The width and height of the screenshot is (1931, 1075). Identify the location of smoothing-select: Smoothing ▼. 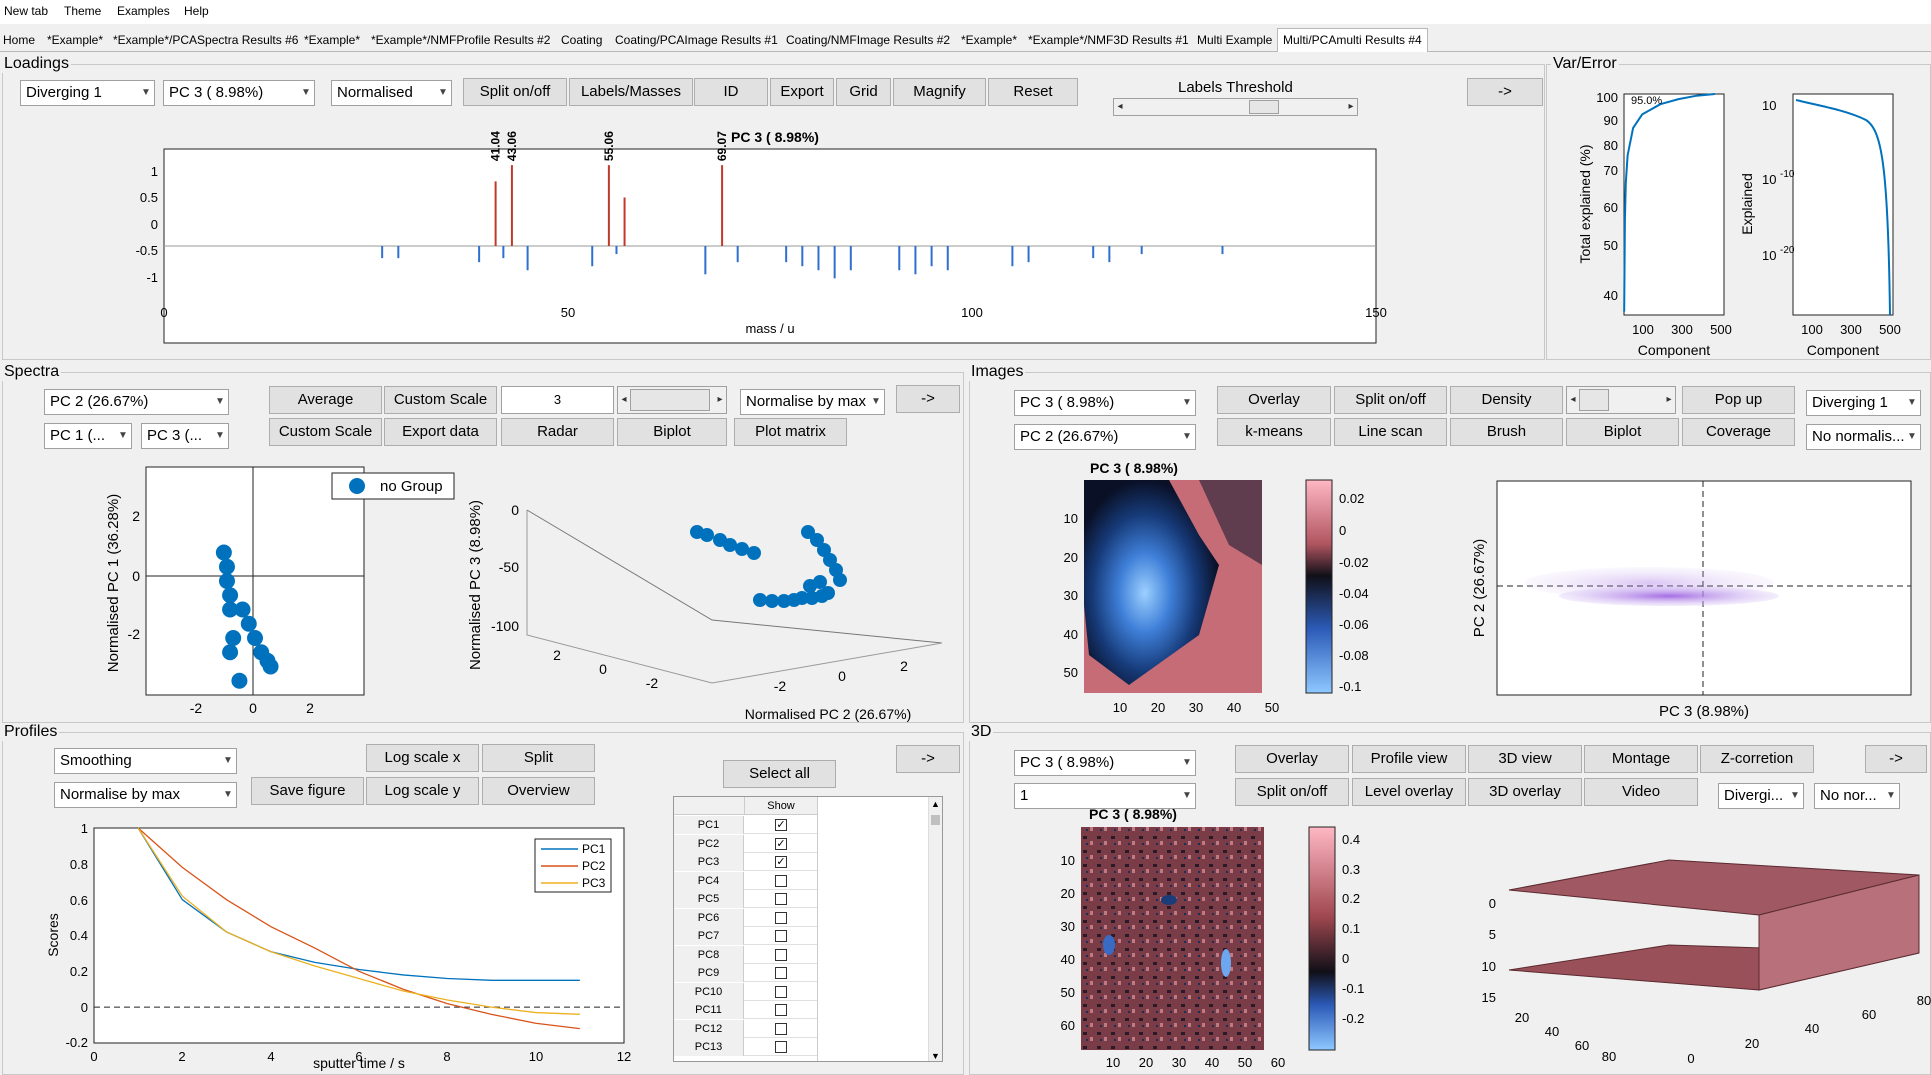
(145, 761).